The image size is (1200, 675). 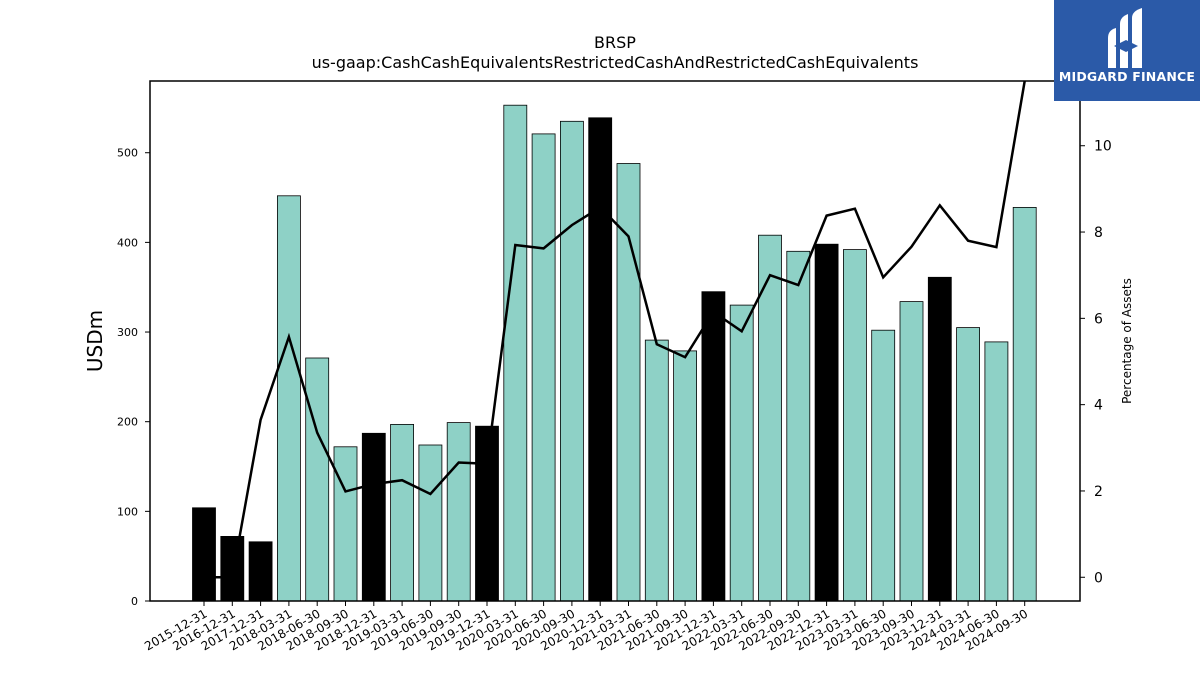 I want to click on y-tick-label: 300, so click(x=127, y=332).